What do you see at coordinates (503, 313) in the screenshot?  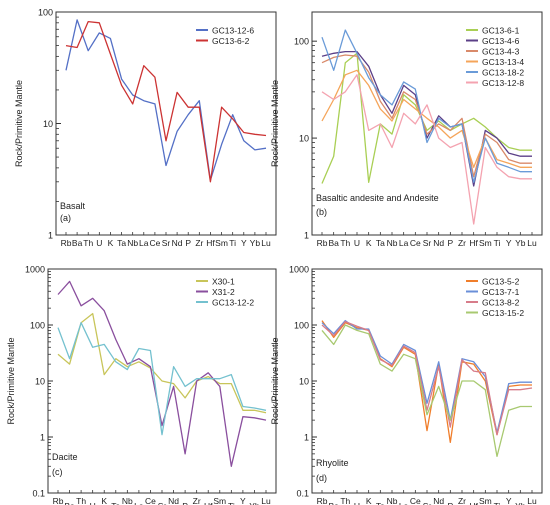 I see `legend-label: GC13-15-2` at bounding box center [503, 313].